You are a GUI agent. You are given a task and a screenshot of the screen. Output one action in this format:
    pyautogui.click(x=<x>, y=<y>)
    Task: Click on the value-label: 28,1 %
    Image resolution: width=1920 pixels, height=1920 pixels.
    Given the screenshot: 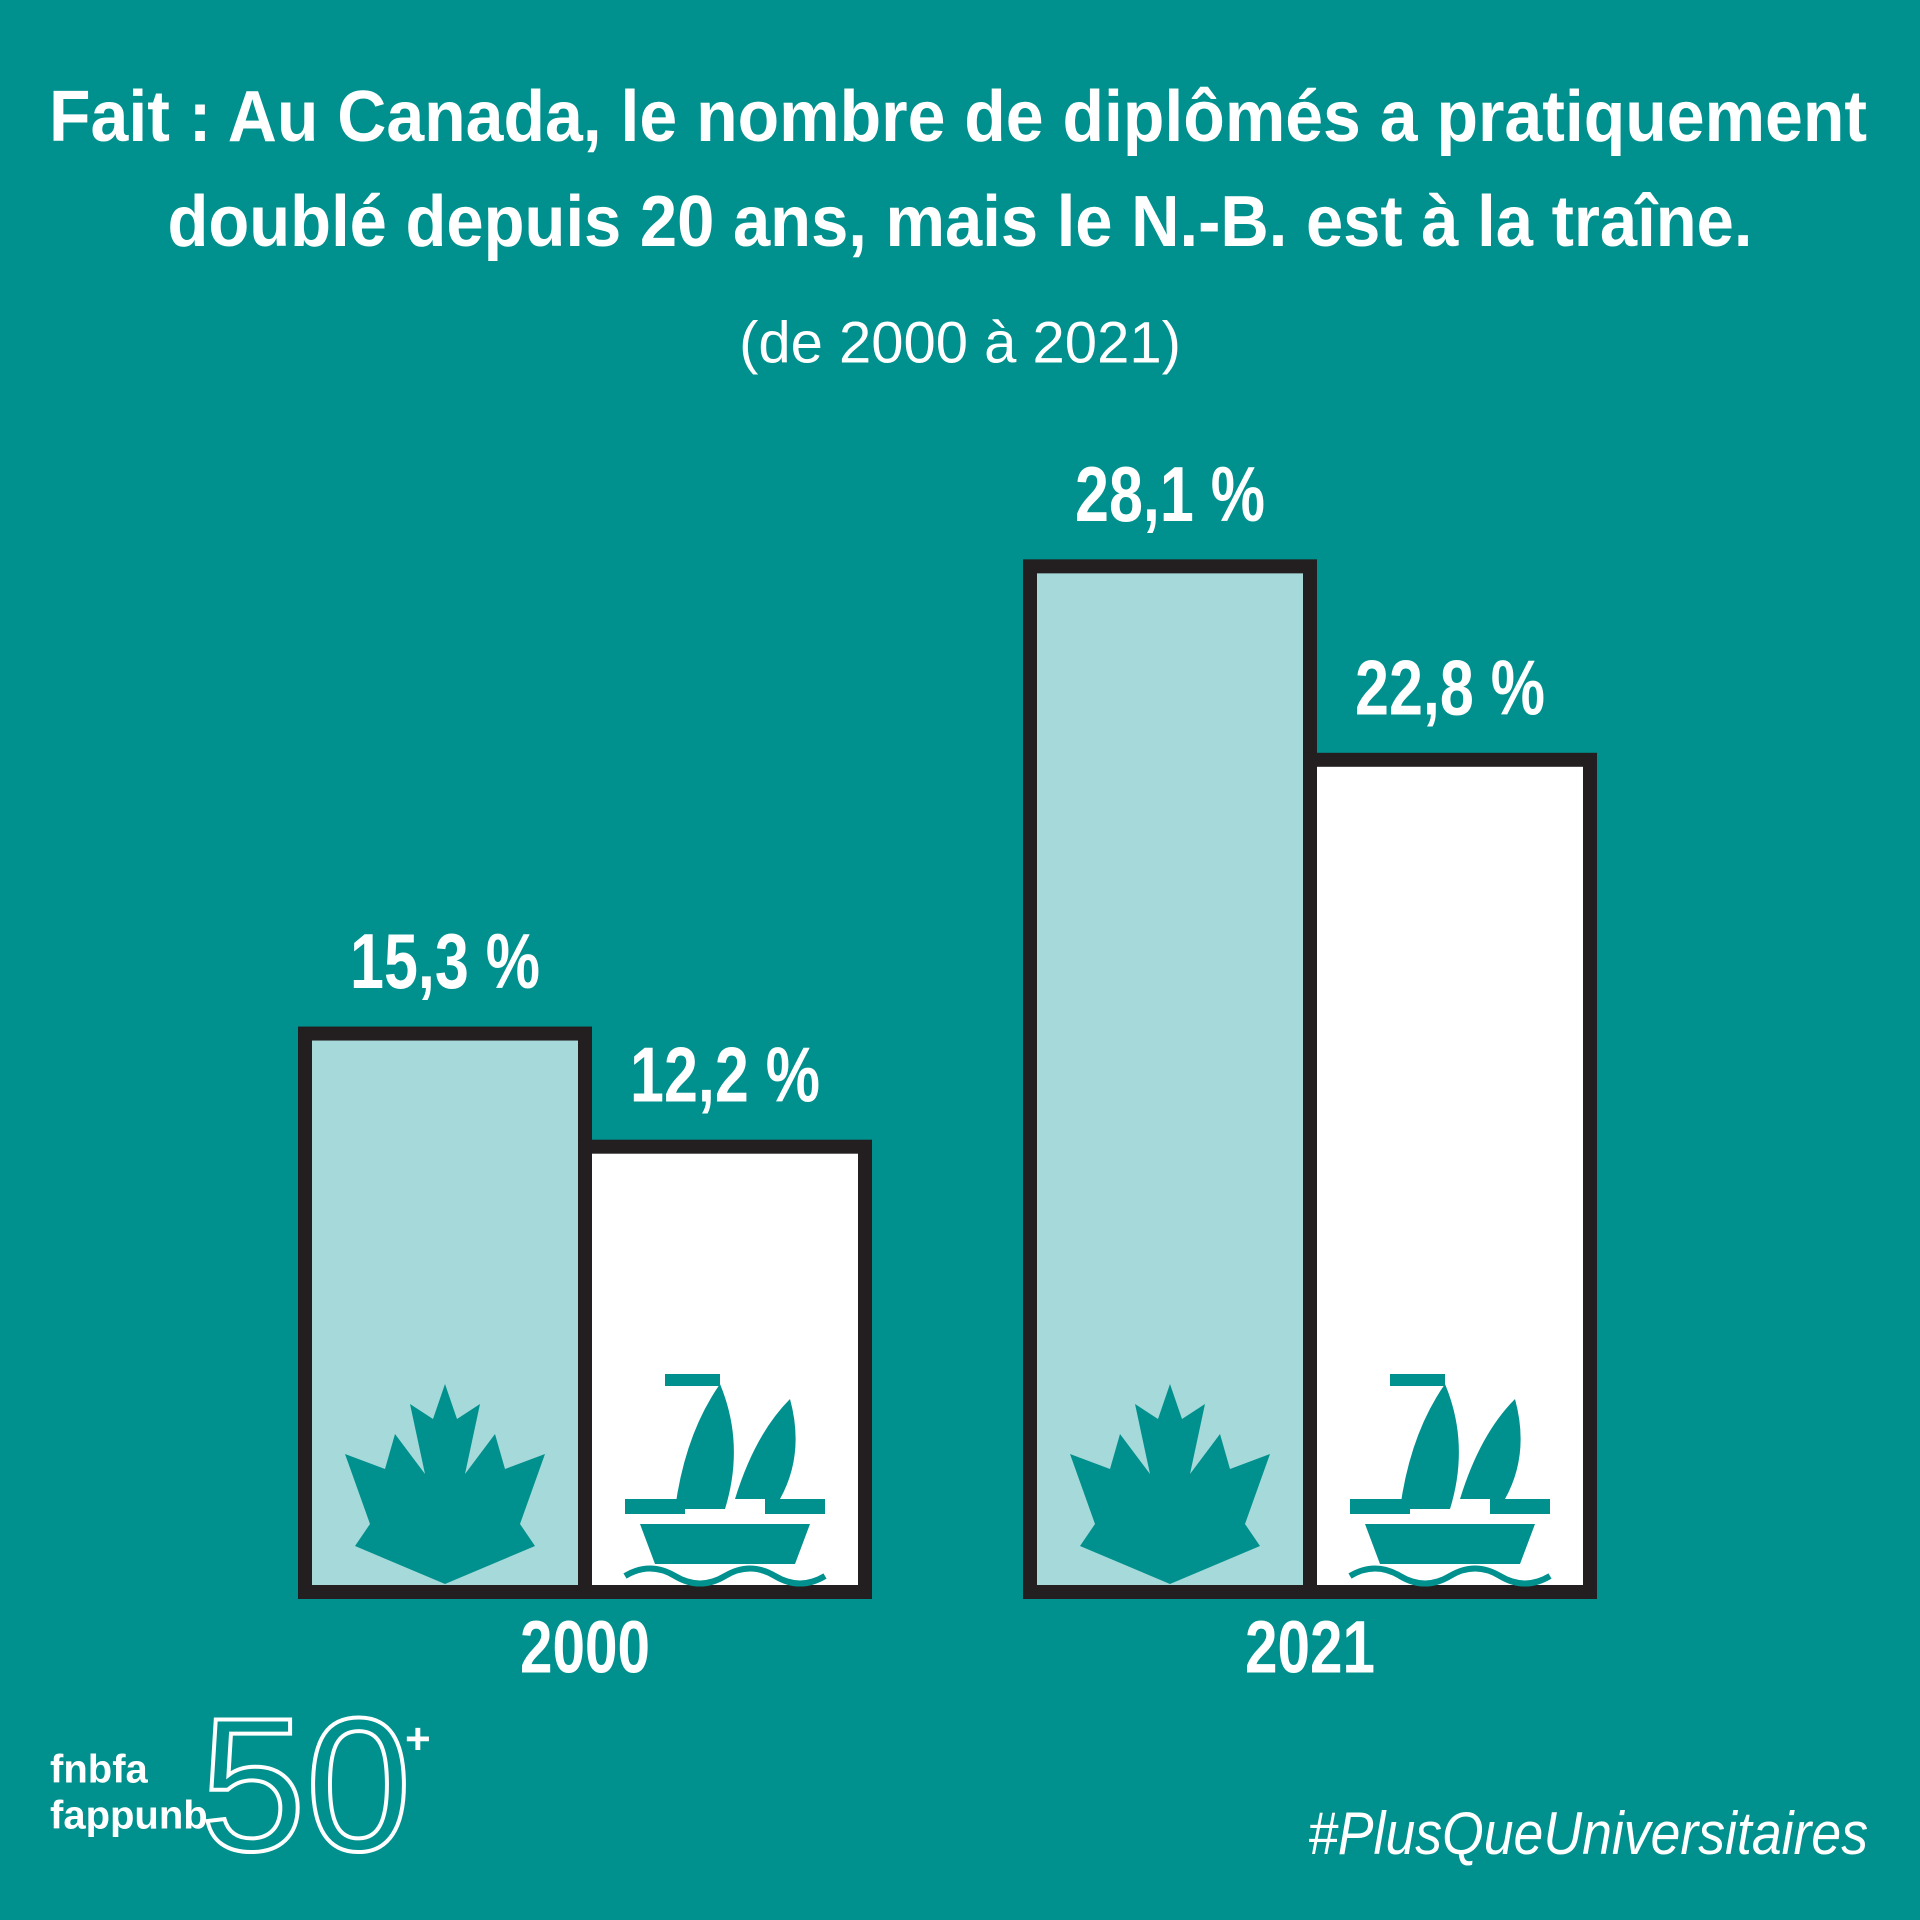 What is the action you would take?
    pyautogui.click(x=1170, y=494)
    